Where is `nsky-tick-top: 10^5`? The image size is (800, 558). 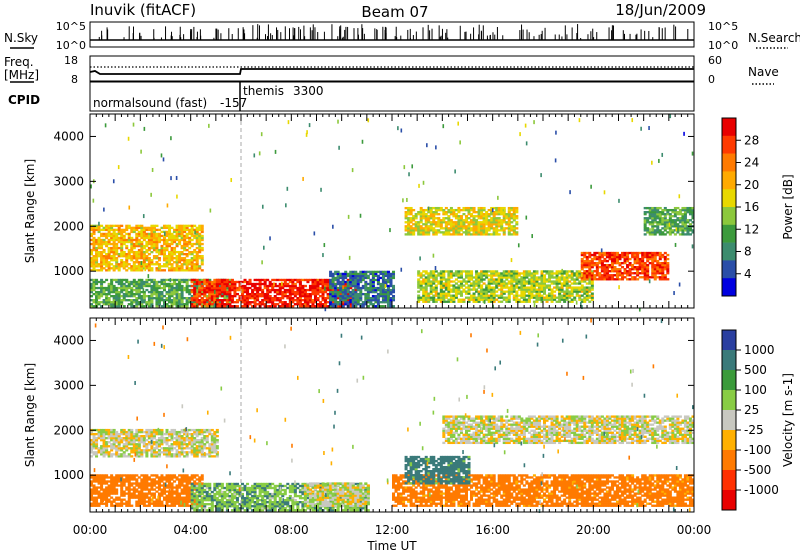 nsky-tick-top: 10^5 is located at coordinates (71, 26).